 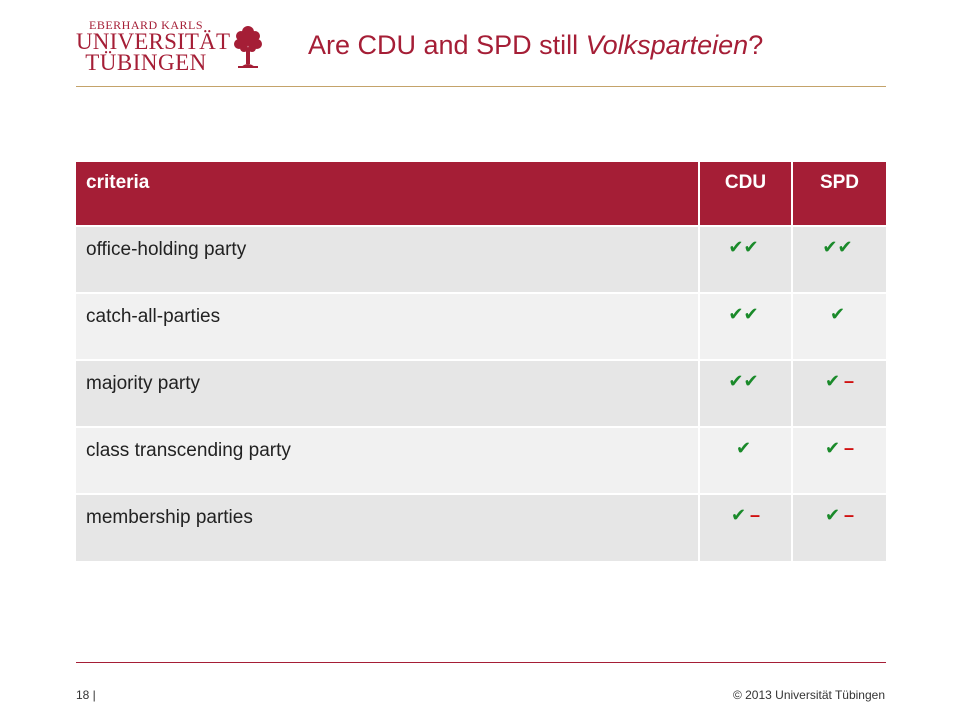 I want to click on table-header-row: criteria CDU SPD, so click(x=481, y=194).